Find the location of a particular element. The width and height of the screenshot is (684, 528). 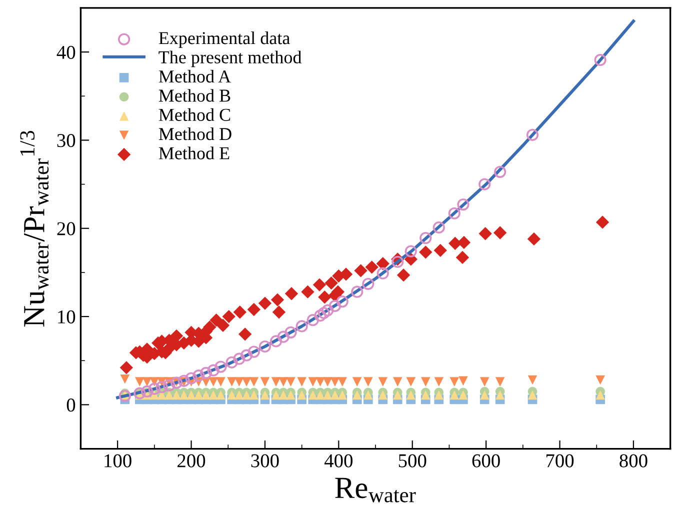

x-tick-label: 600 is located at coordinates (486, 461).